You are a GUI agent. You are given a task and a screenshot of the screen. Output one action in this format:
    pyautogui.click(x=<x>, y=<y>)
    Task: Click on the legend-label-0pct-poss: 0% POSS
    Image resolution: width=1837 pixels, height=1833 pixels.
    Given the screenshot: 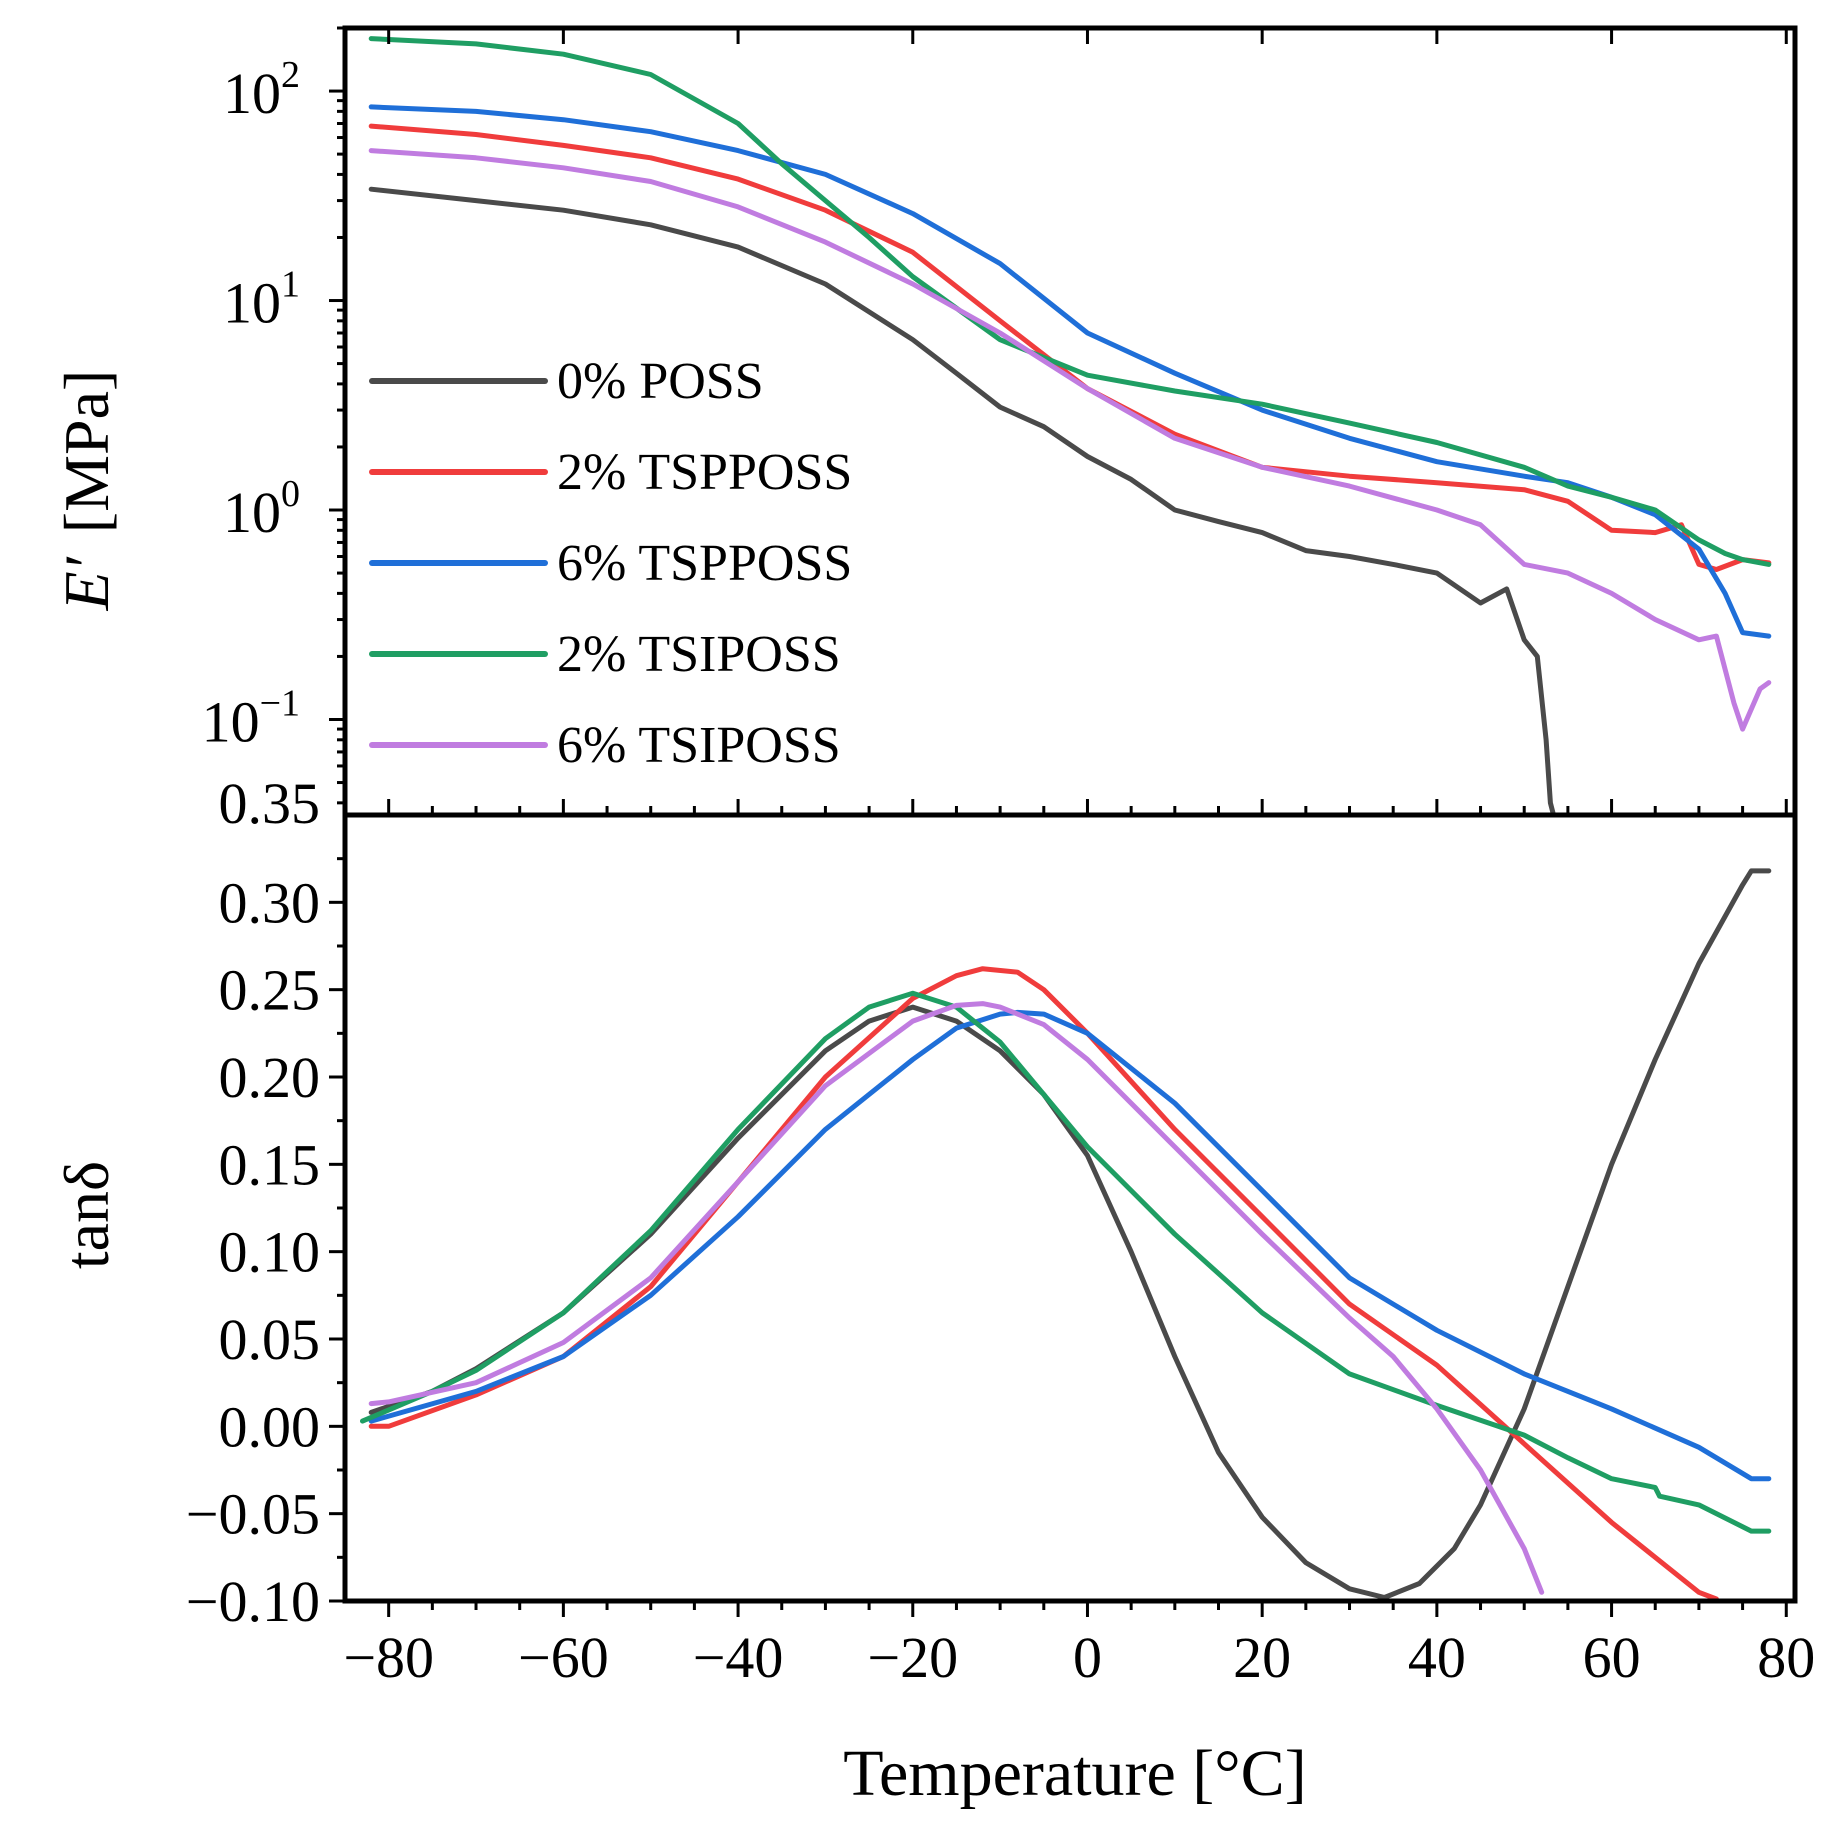 What is the action you would take?
    pyautogui.click(x=660, y=381)
    